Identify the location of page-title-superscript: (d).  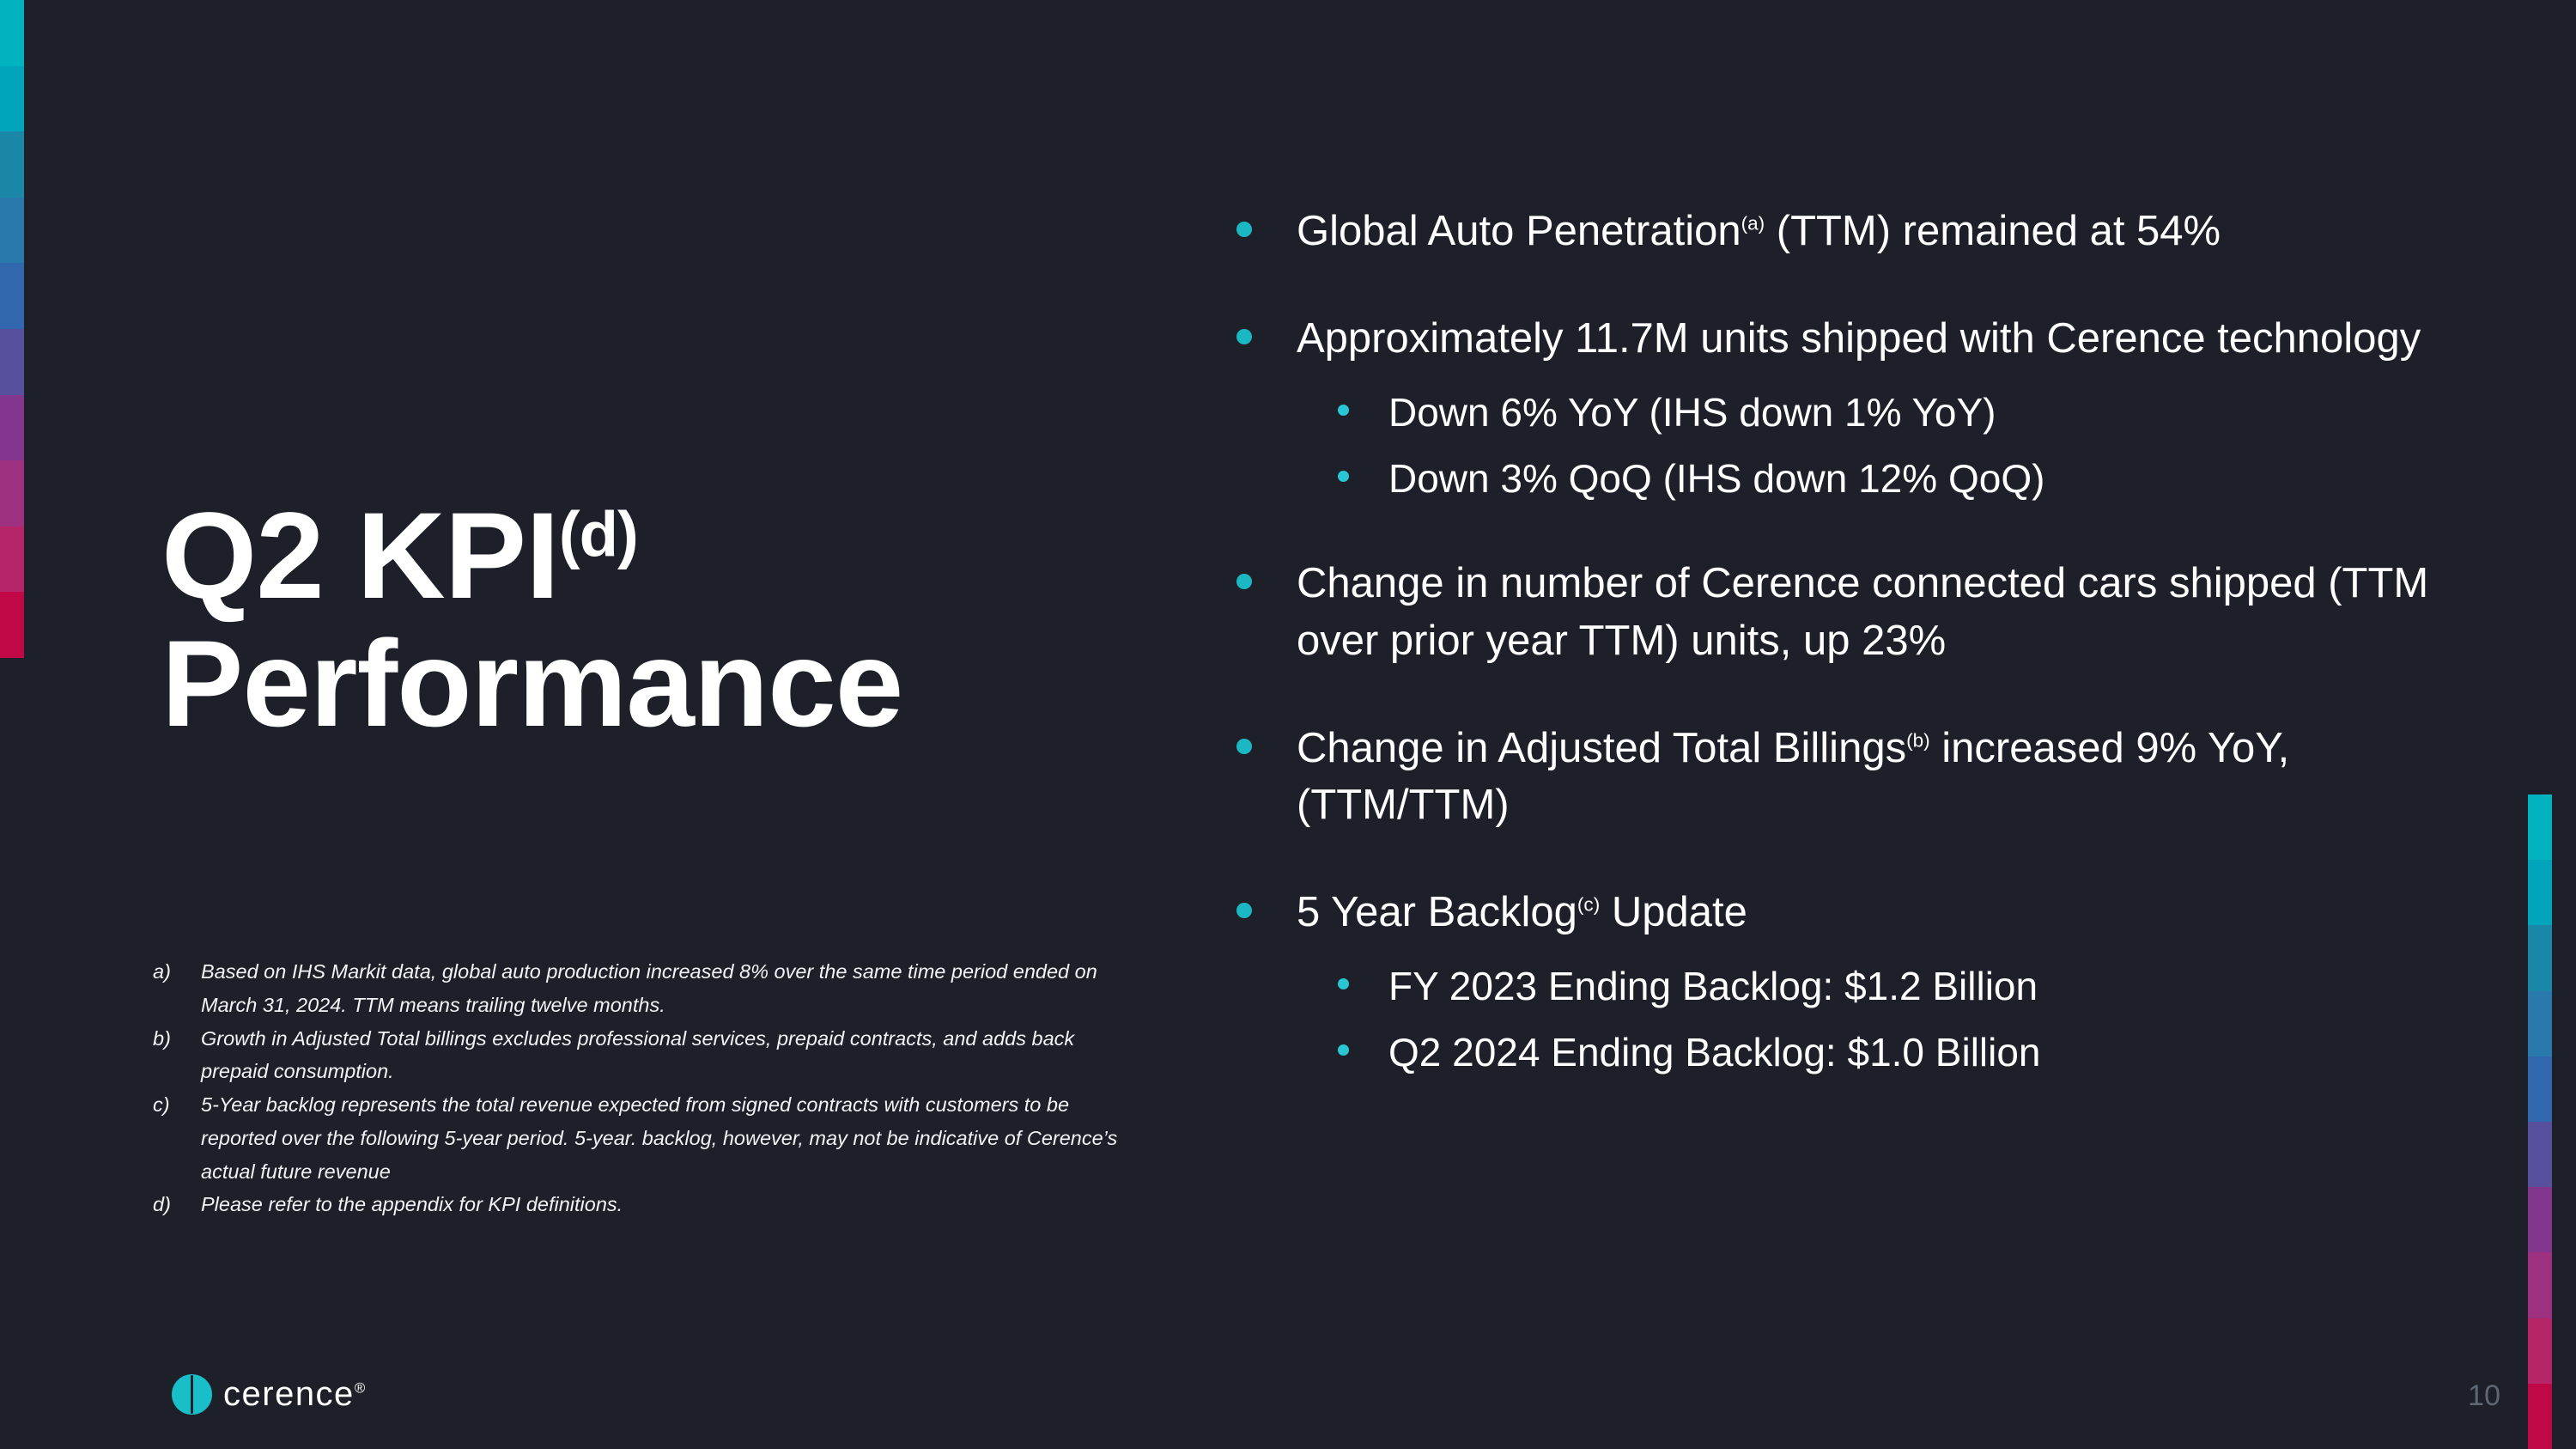
(598, 534).